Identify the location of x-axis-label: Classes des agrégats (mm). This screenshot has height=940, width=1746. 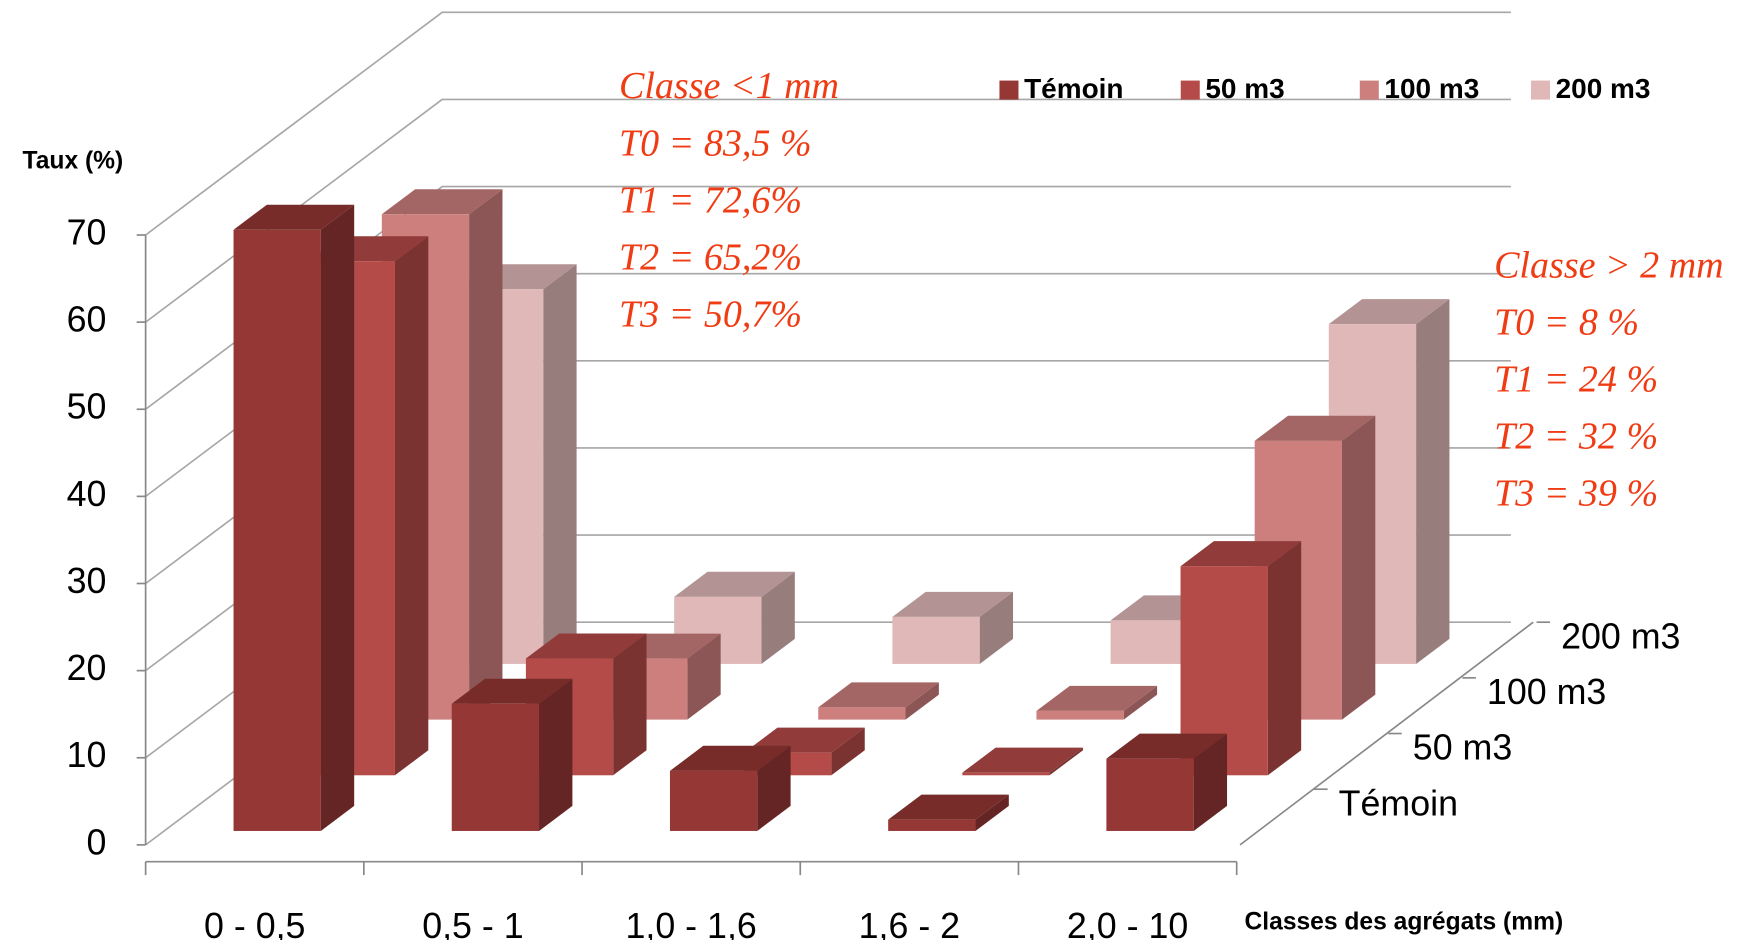
(1404, 922).